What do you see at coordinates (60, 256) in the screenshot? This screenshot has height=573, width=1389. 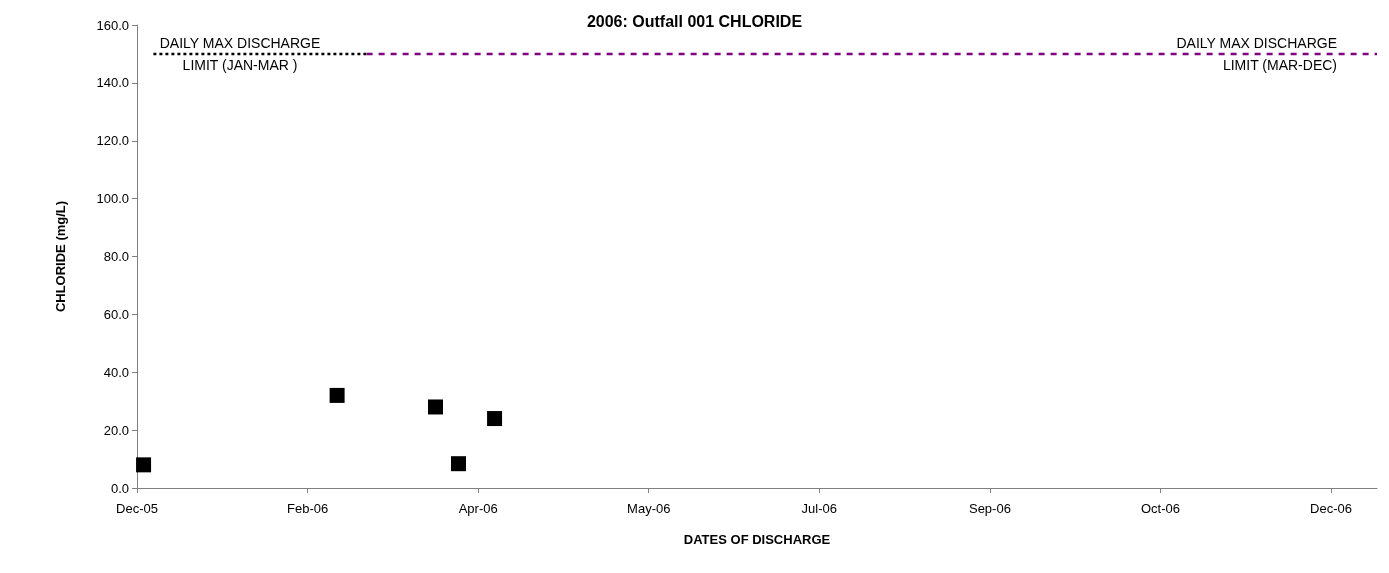 I see `y-axis-title: CHLORIDE (mg/L)` at bounding box center [60, 256].